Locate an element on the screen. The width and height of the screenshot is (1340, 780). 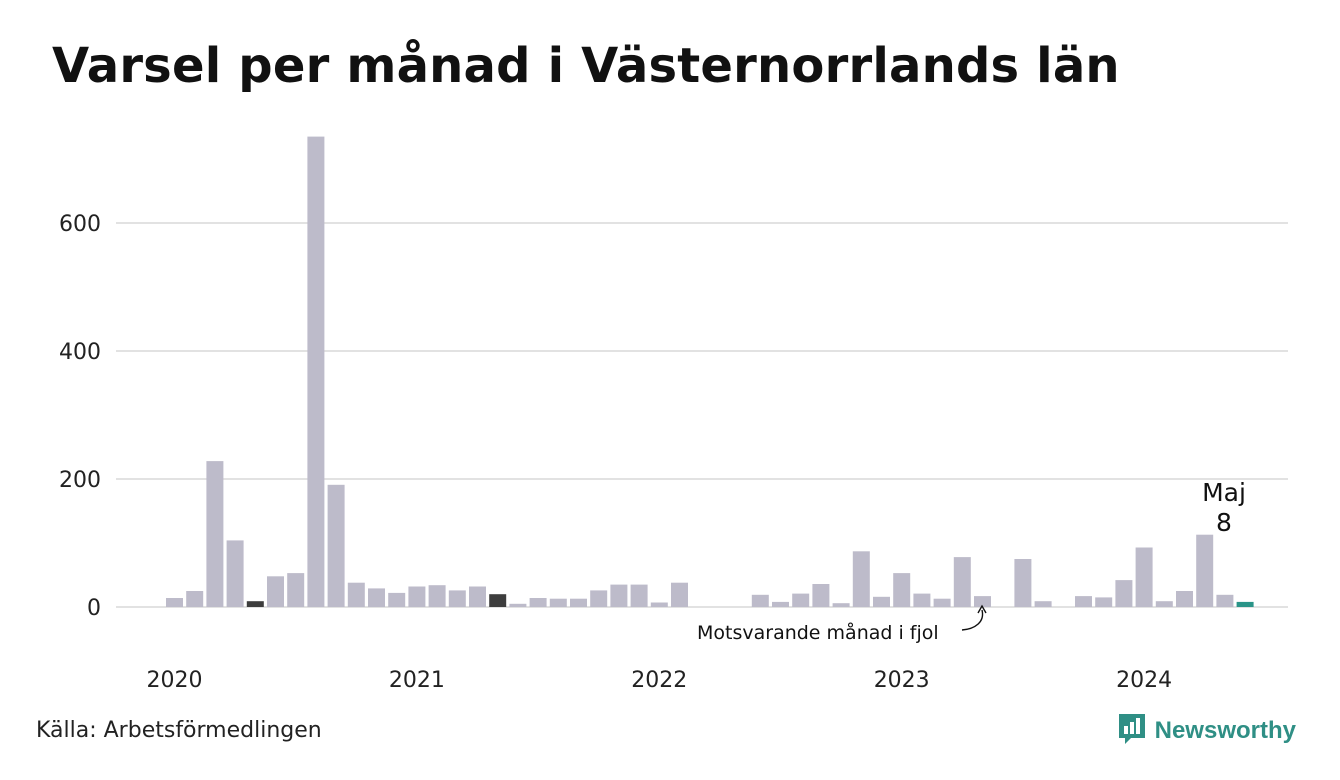
brand-logo: Newsworthy is located at coordinates (1206, 731).